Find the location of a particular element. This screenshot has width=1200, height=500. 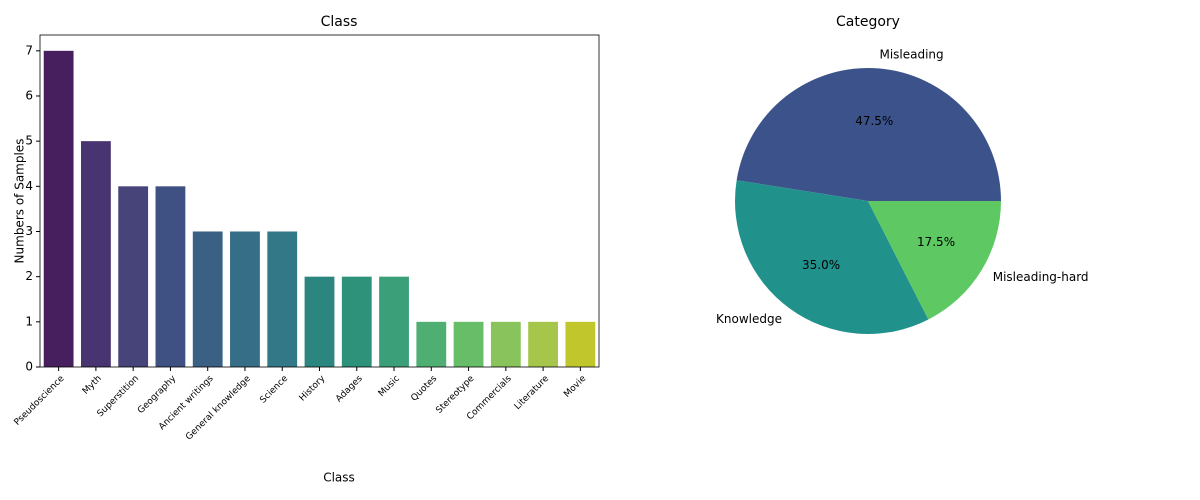

chart-title: Class is located at coordinates (339, 22).